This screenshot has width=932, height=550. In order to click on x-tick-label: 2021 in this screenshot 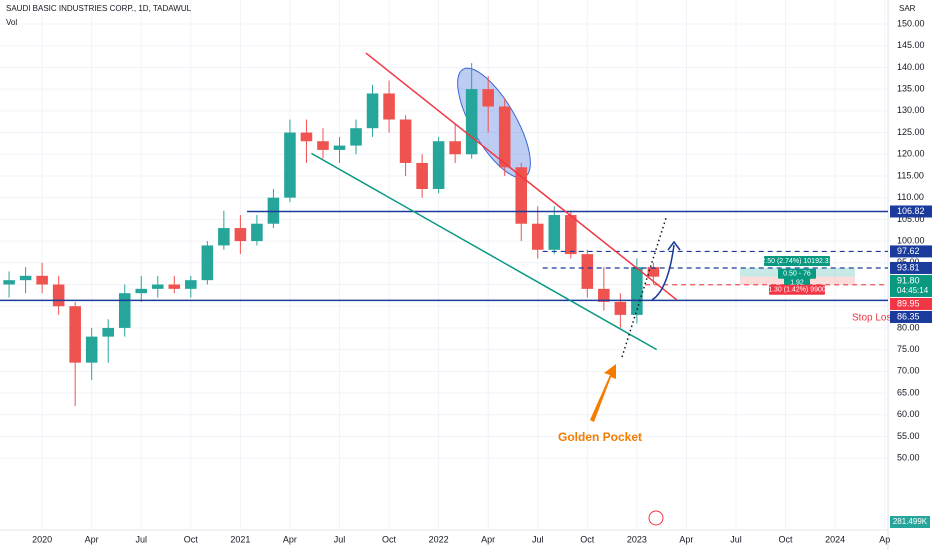, I will do `click(240, 539)`.